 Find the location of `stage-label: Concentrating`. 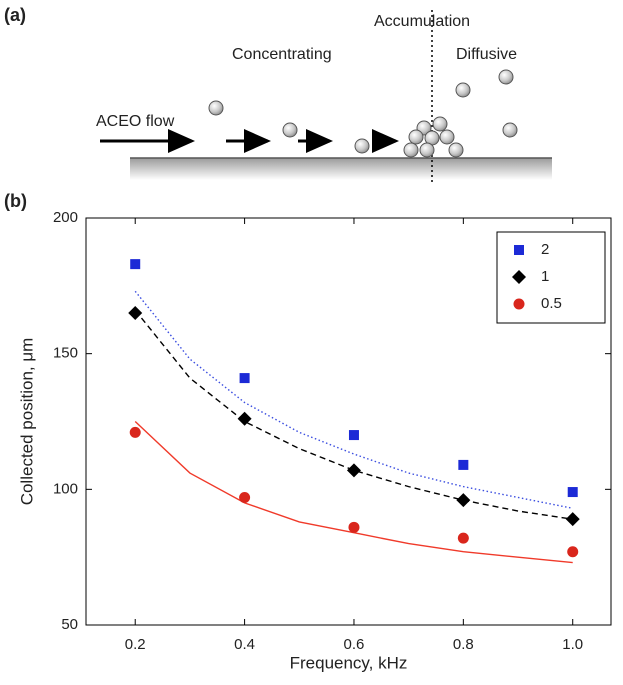

stage-label: Concentrating is located at coordinates (282, 54).